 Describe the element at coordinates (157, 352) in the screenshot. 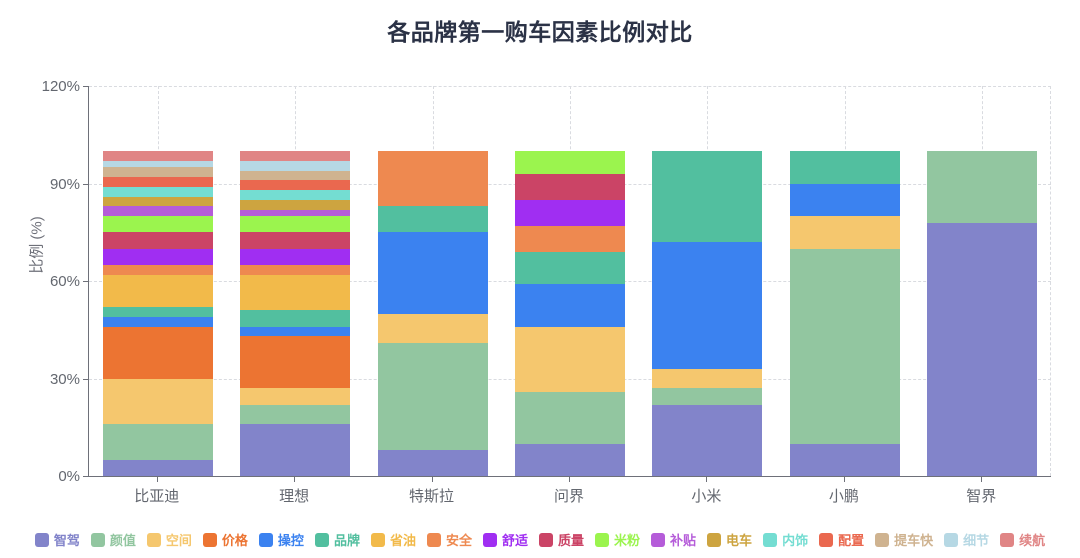

I see `bar-segment-比亚迪-价格` at that location.